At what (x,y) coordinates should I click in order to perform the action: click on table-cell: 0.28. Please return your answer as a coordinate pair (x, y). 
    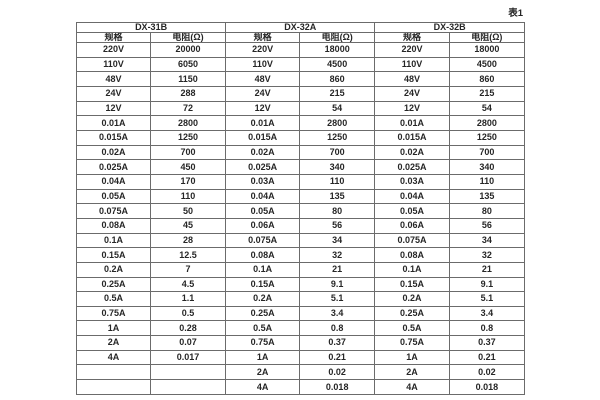
    Looking at the image, I should click on (188, 328).